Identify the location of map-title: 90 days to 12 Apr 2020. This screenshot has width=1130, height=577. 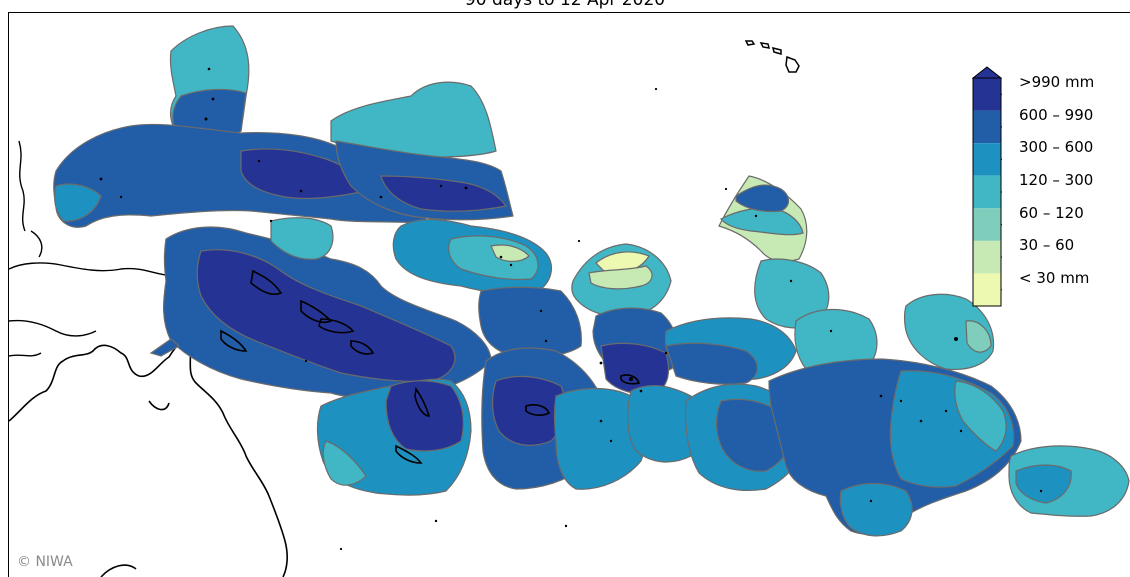
(565, 5).